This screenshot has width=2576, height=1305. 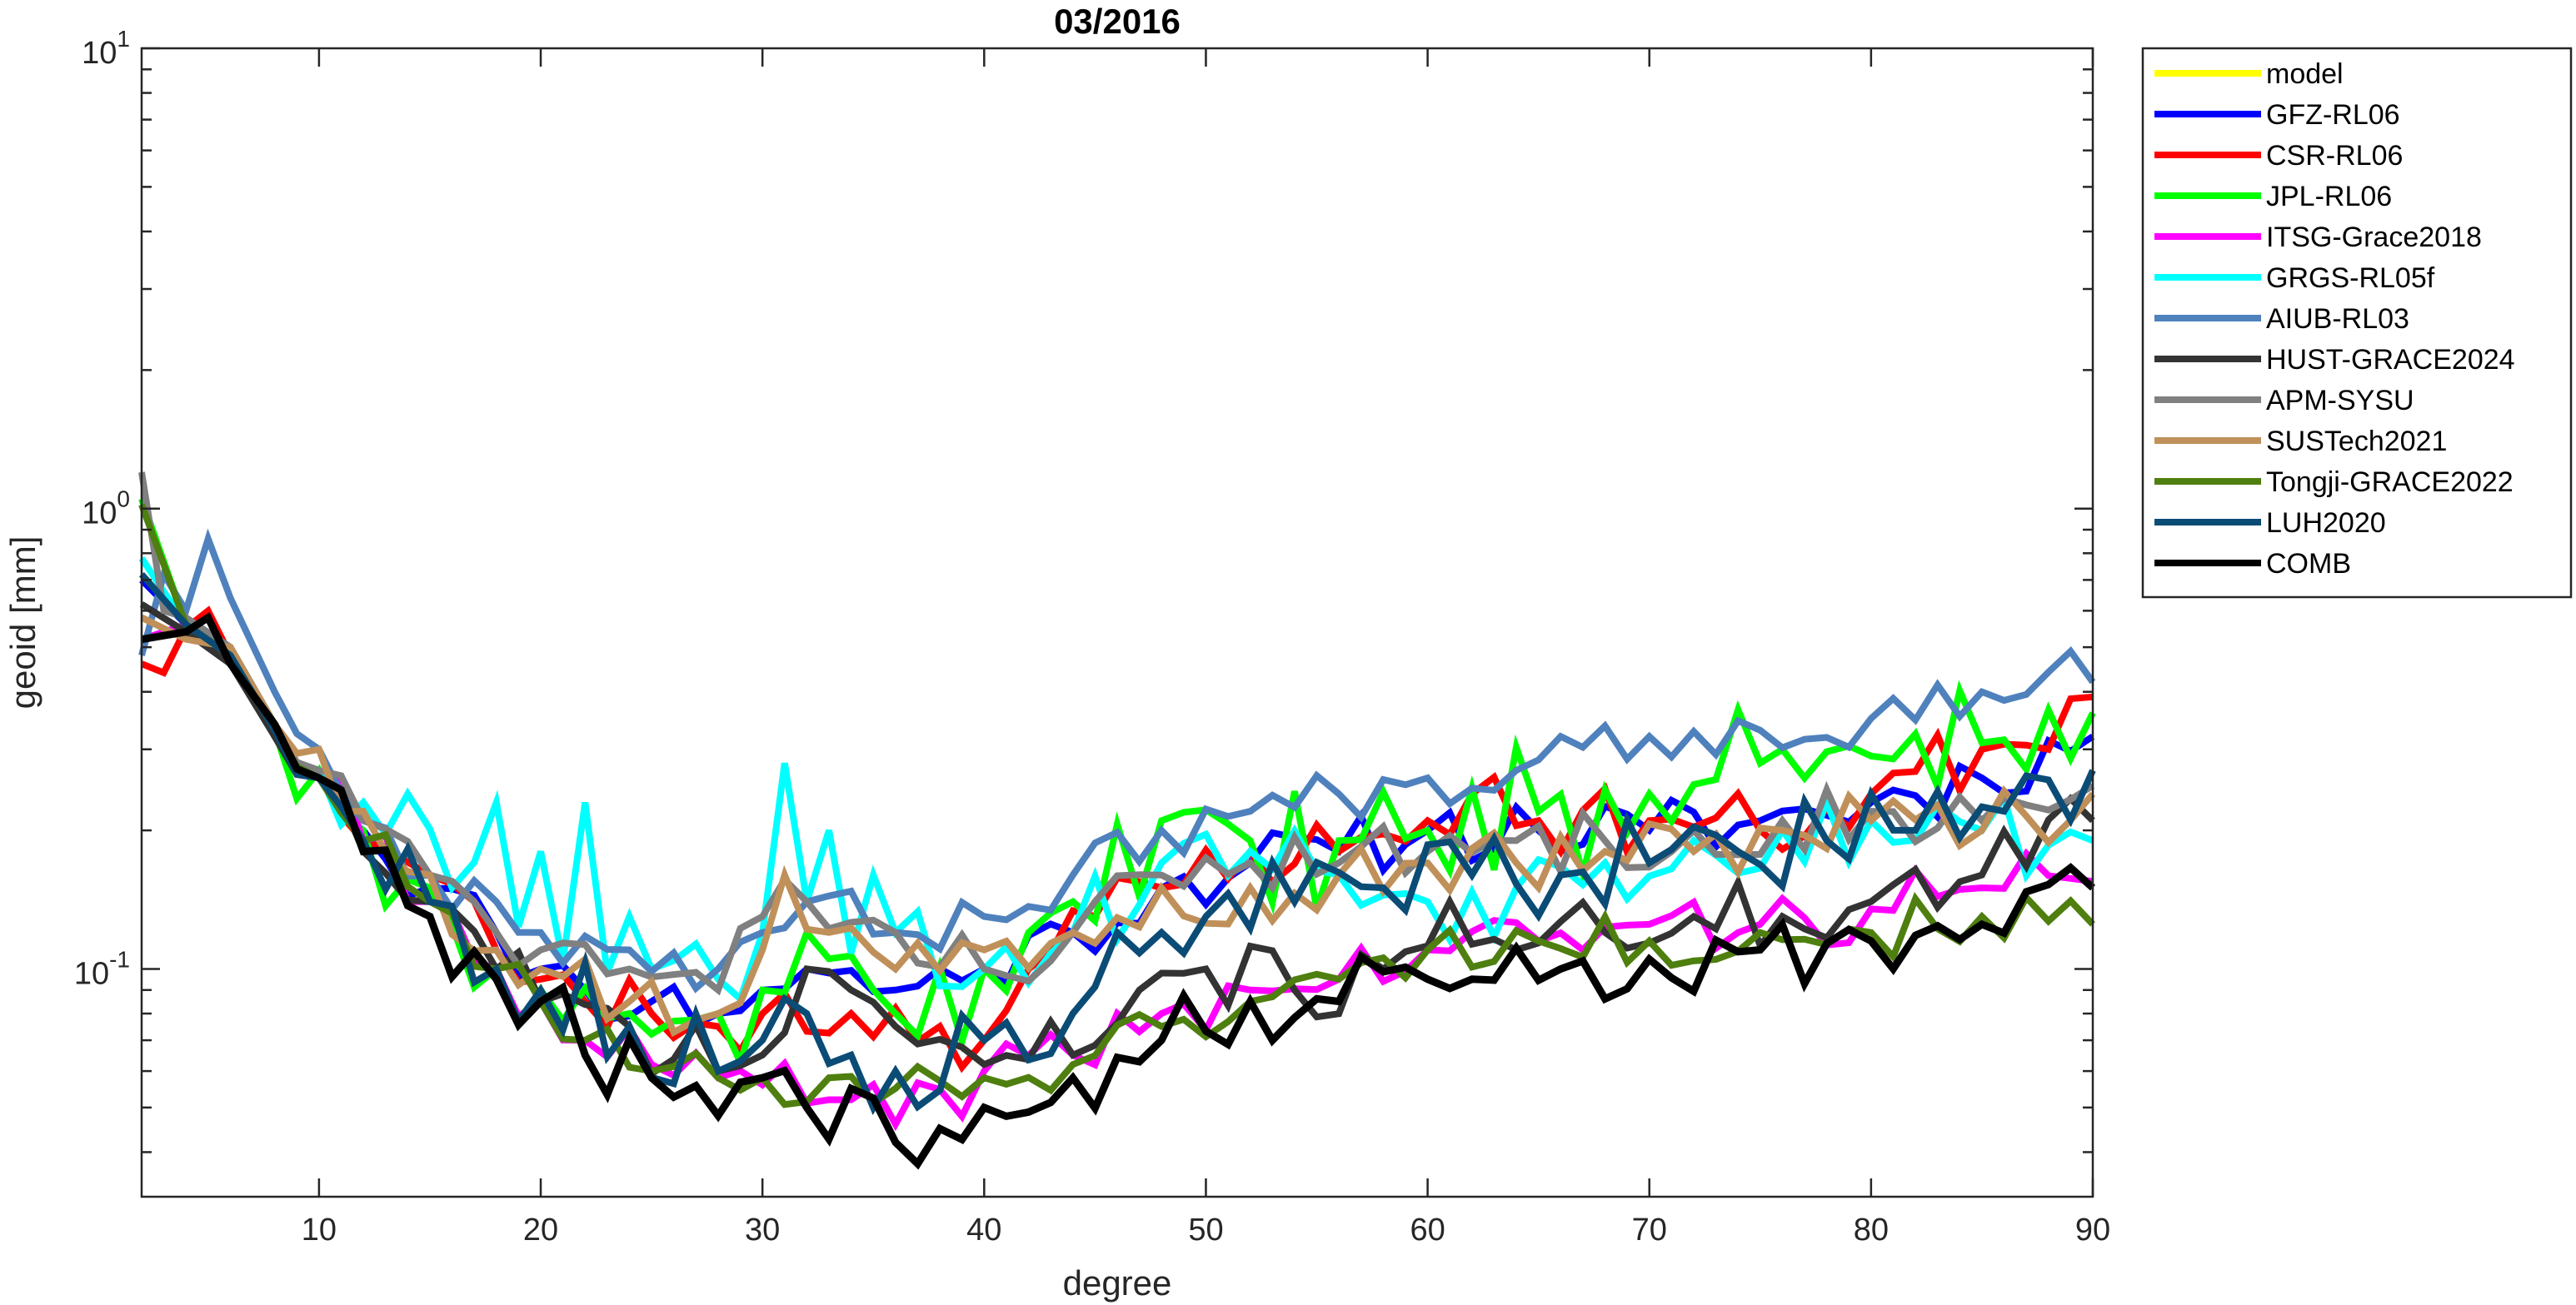 What do you see at coordinates (2329, 196) in the screenshot?
I see `legend-label-jpl-rl06: JPL-RL06` at bounding box center [2329, 196].